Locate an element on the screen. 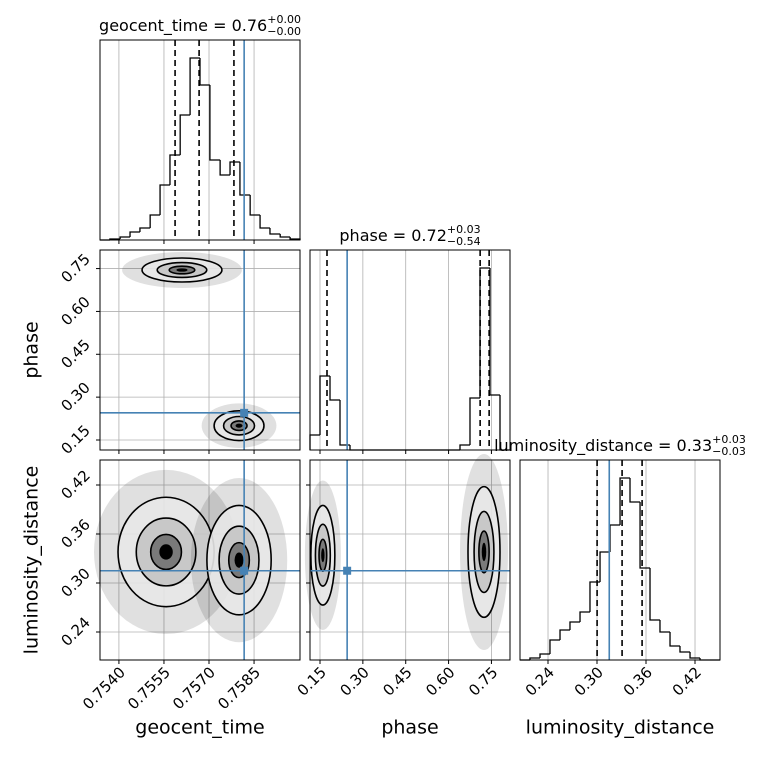 The width and height of the screenshot is (760, 760). title-sub: −0.03 is located at coordinates (729, 451).